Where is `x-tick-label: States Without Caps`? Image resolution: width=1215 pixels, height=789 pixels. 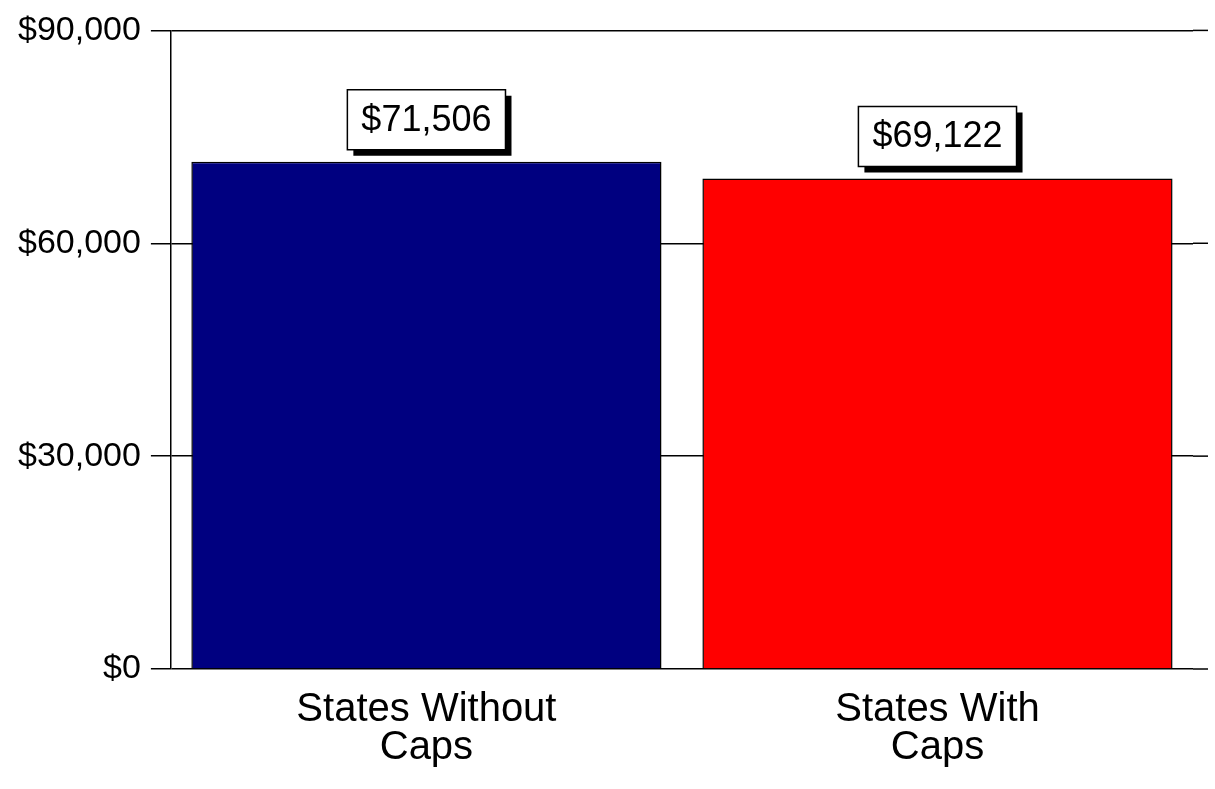
x-tick-label: States Without Caps is located at coordinates (426, 726).